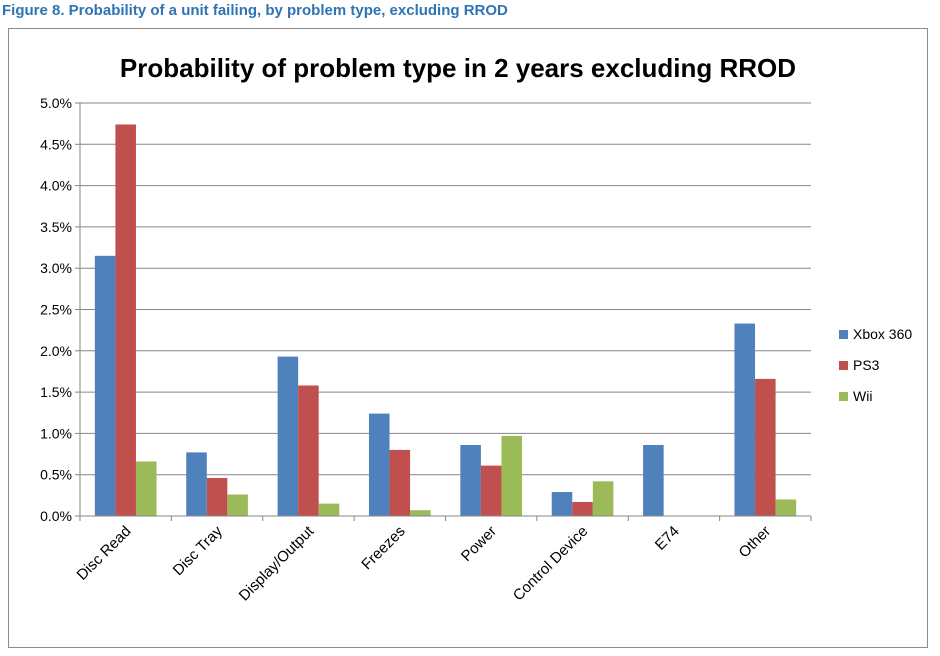 This screenshot has height=656, width=940. I want to click on category-label: Disc Tray, so click(198, 550).